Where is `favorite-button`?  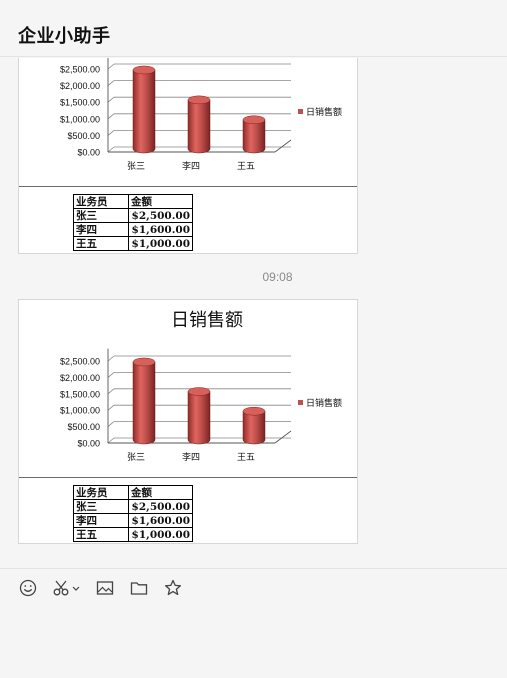
favorite-button is located at coordinates (173, 588).